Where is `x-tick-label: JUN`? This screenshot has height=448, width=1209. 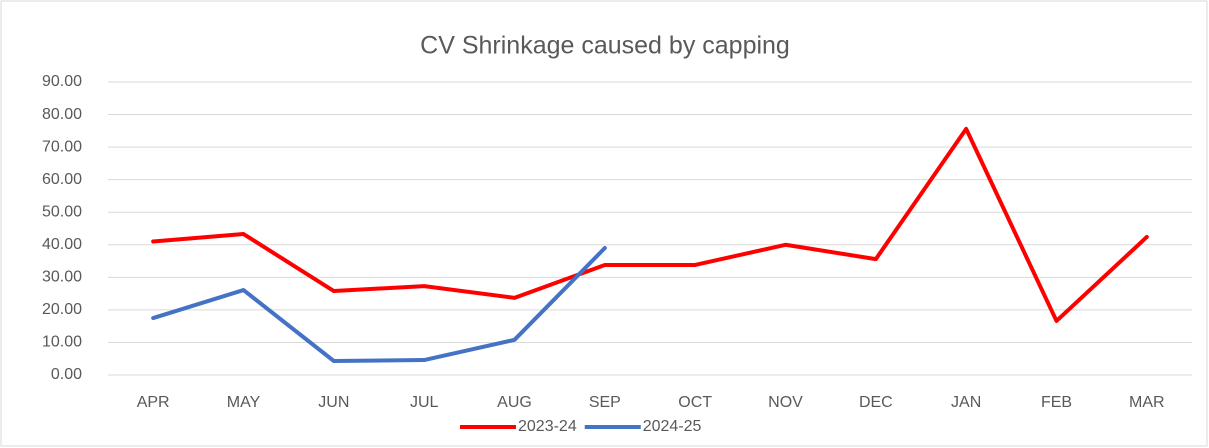 x-tick-label: JUN is located at coordinates (333, 402).